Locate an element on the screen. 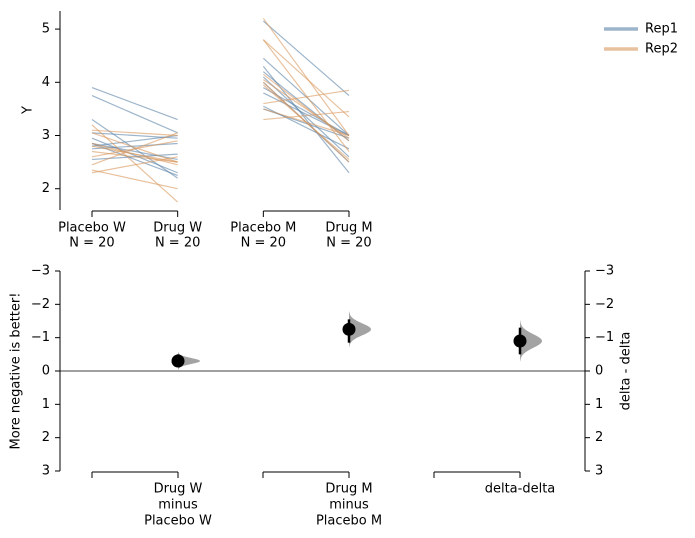 This screenshot has height=538, width=695. y-tick-label: 0 is located at coordinates (46, 371).